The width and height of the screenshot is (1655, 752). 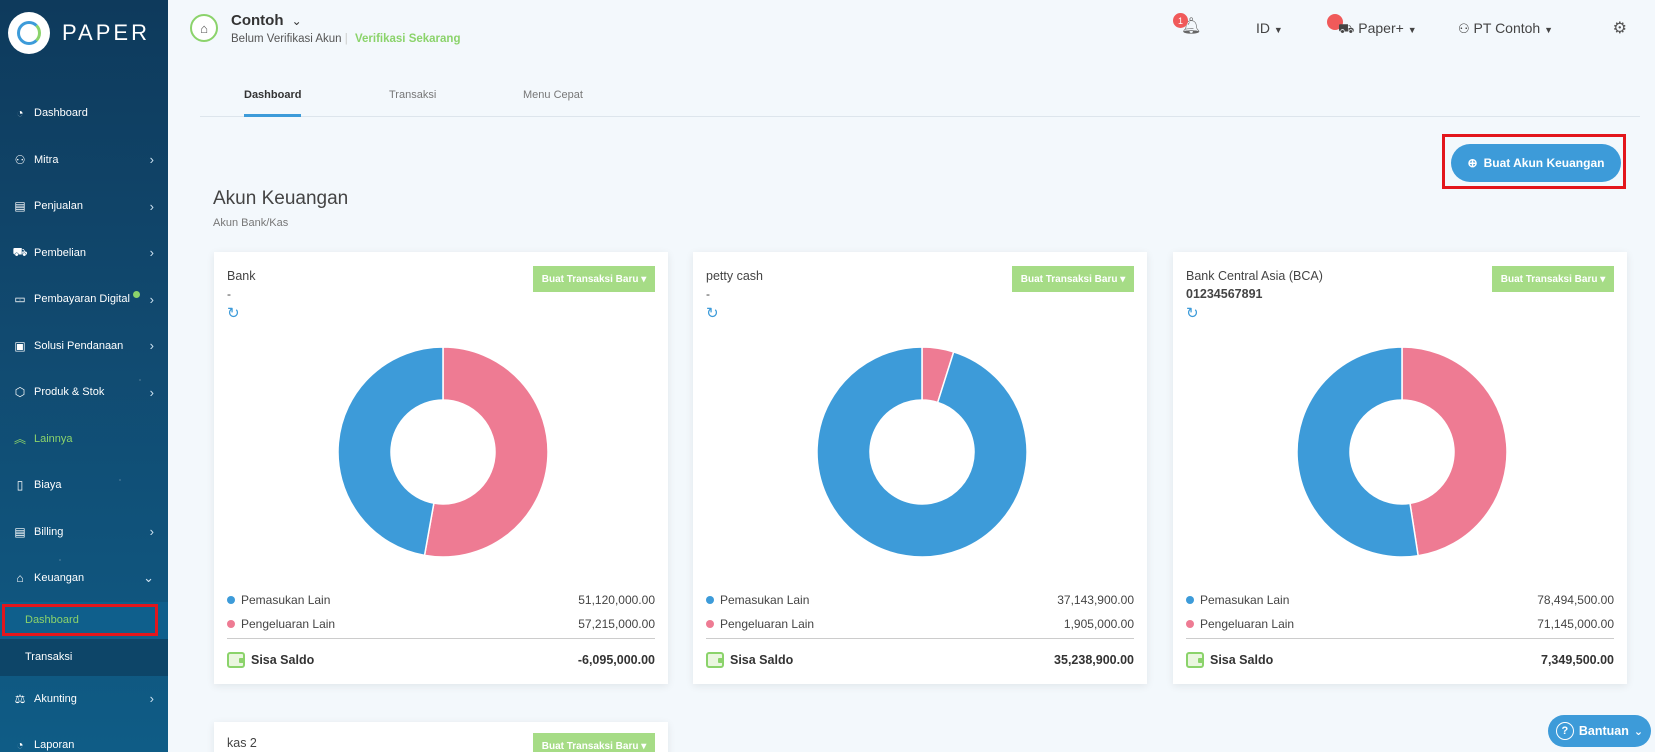 What do you see at coordinates (61, 113) in the screenshot?
I see `sidebar-item-label: Dashboard` at bounding box center [61, 113].